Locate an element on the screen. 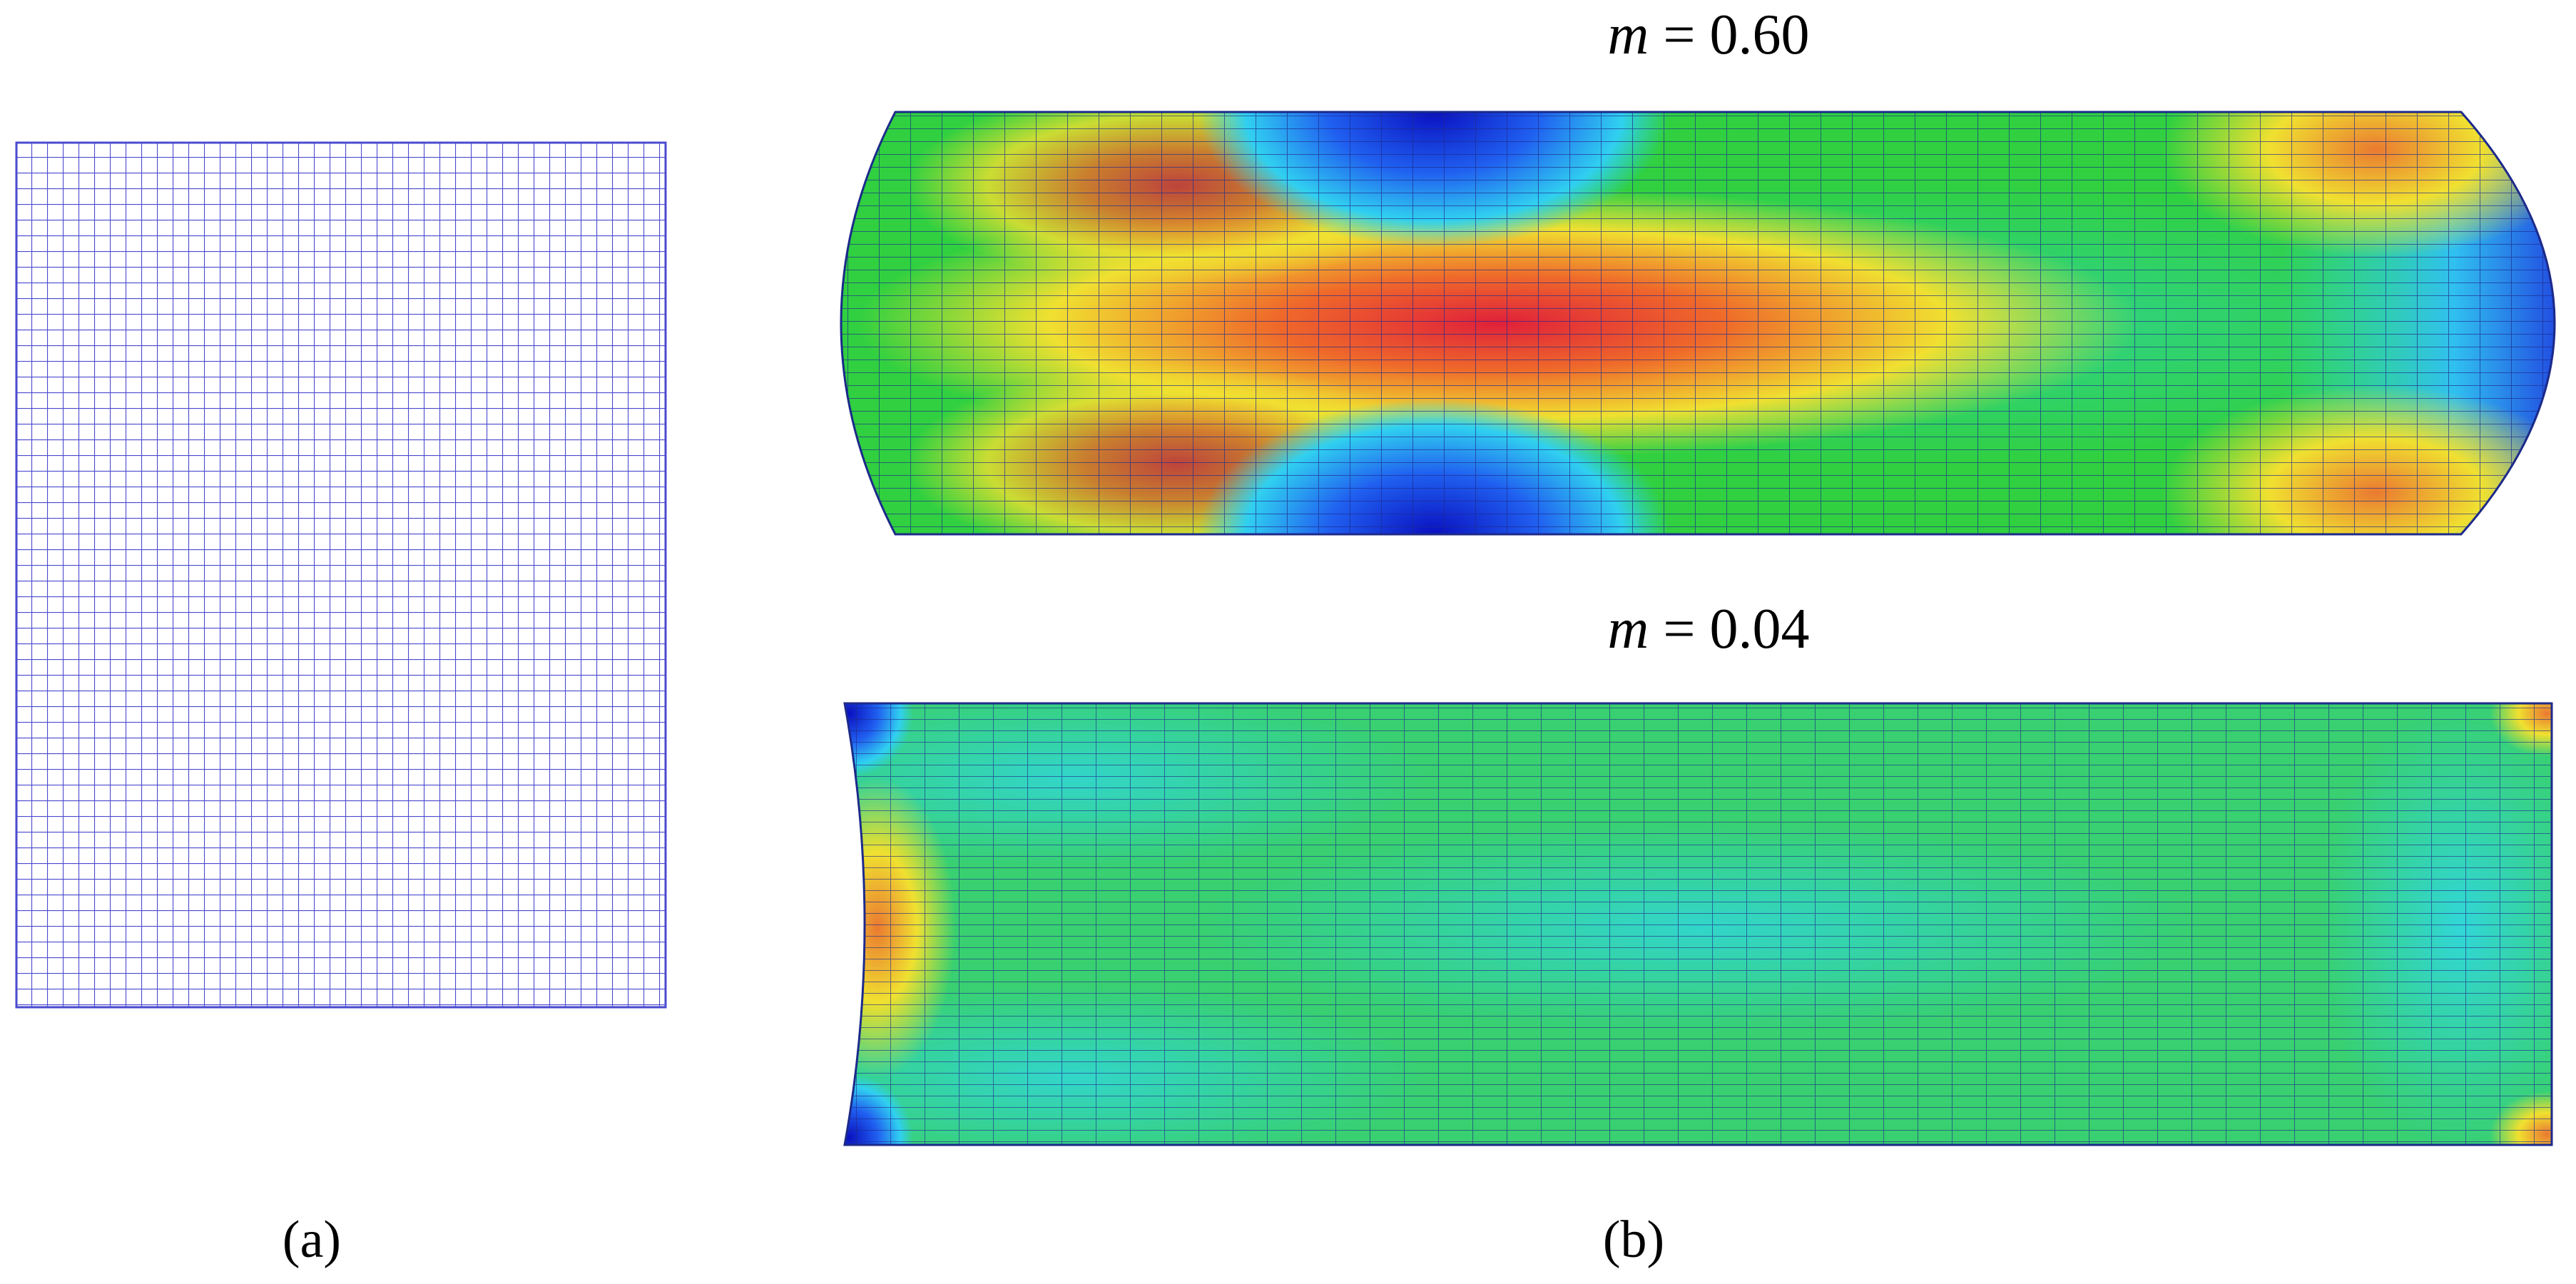  caption-a: (a) is located at coordinates (311, 1240).